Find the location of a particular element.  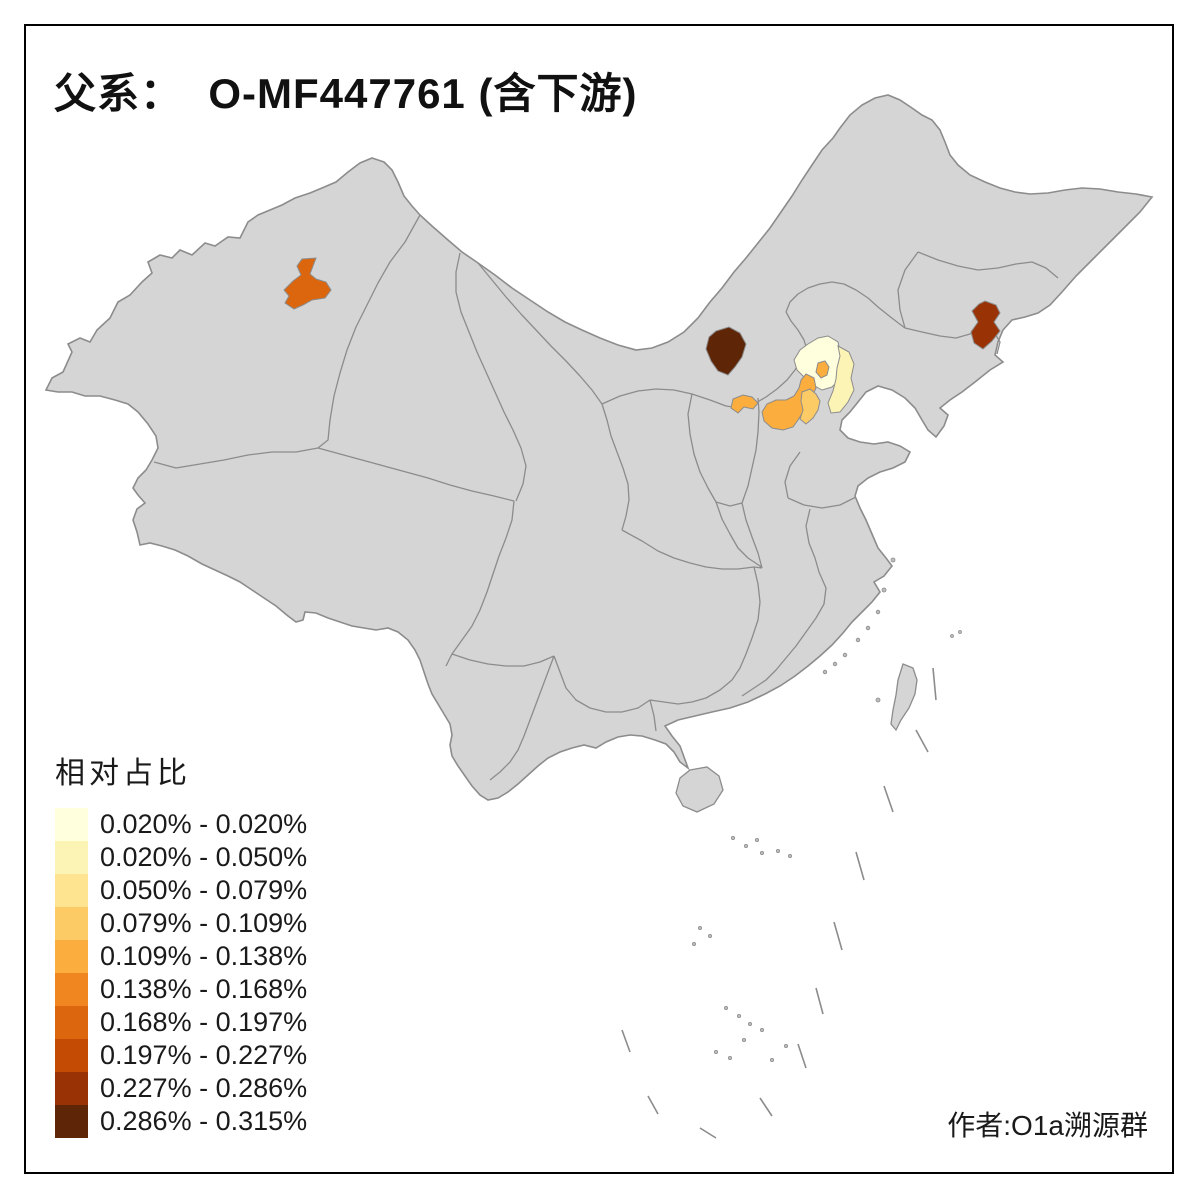

legend-label: 0.168% - 0.197% is located at coordinates (204, 1022).